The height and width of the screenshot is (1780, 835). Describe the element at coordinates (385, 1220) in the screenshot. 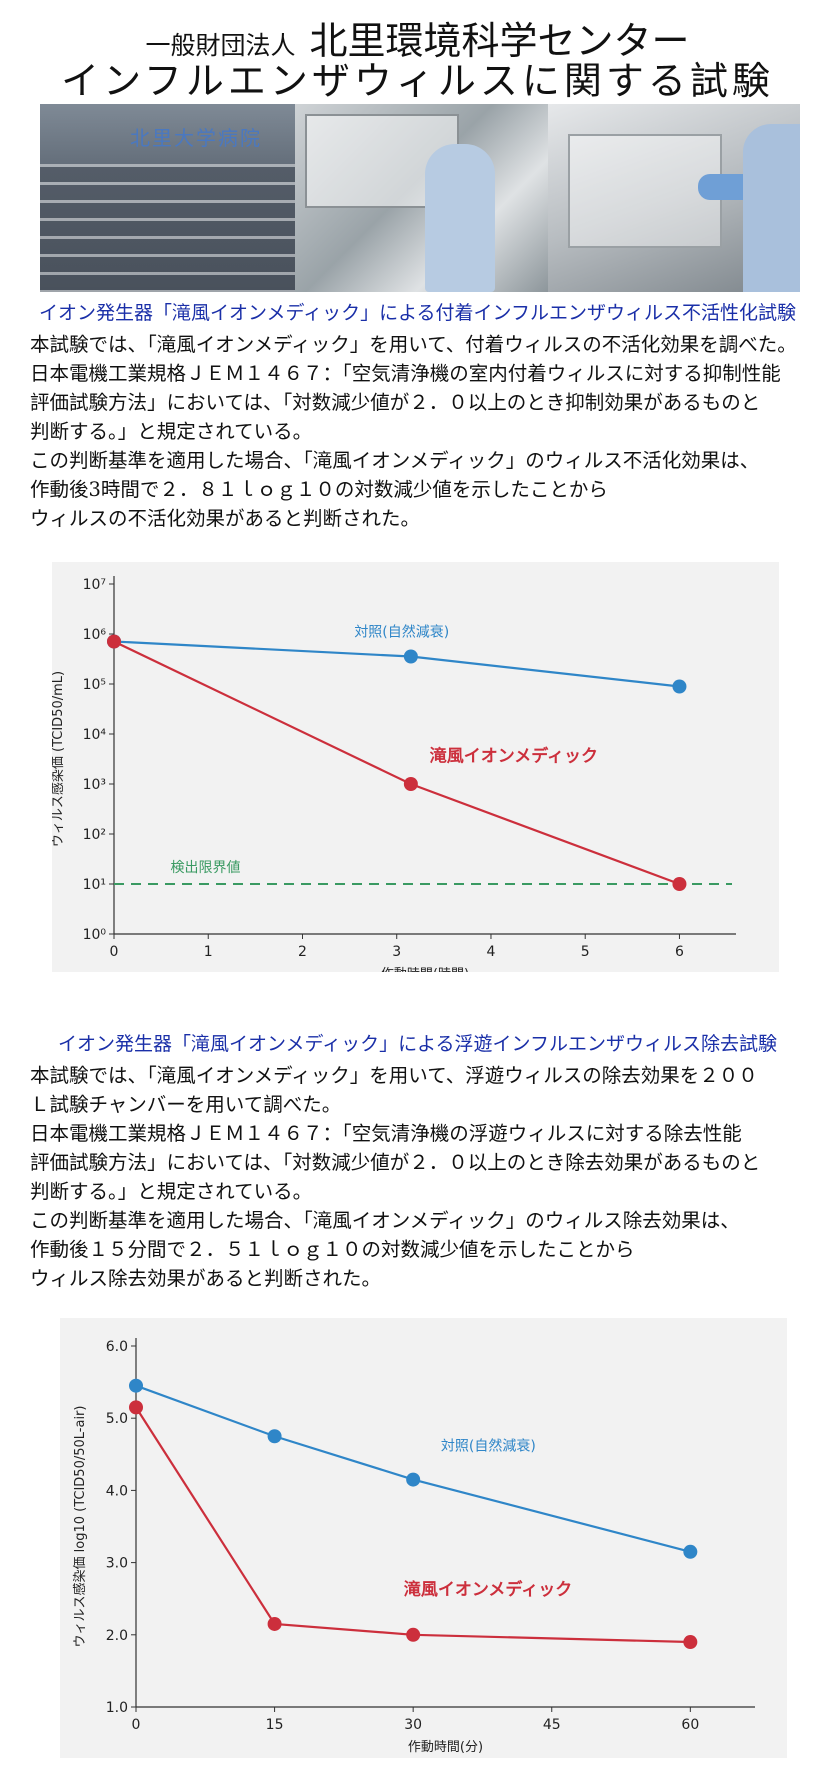

I see `section2-line: この判断基準を適用した場合、「滝風イオンメディック」のウィルス除去効果は、` at that location.